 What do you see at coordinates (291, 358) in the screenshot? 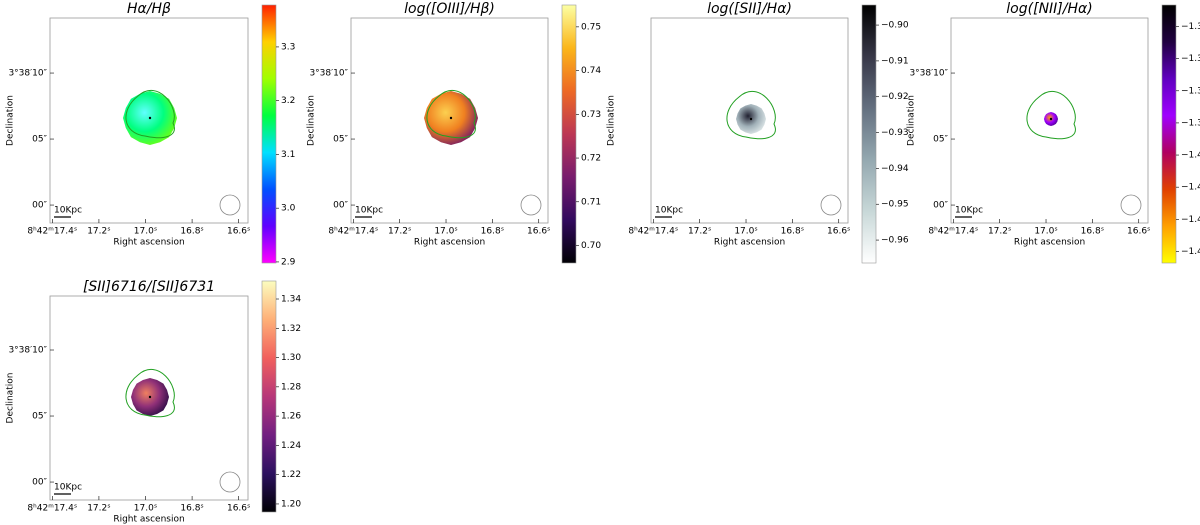
I see `colorbar-tick-label: 1.30` at bounding box center [291, 358].